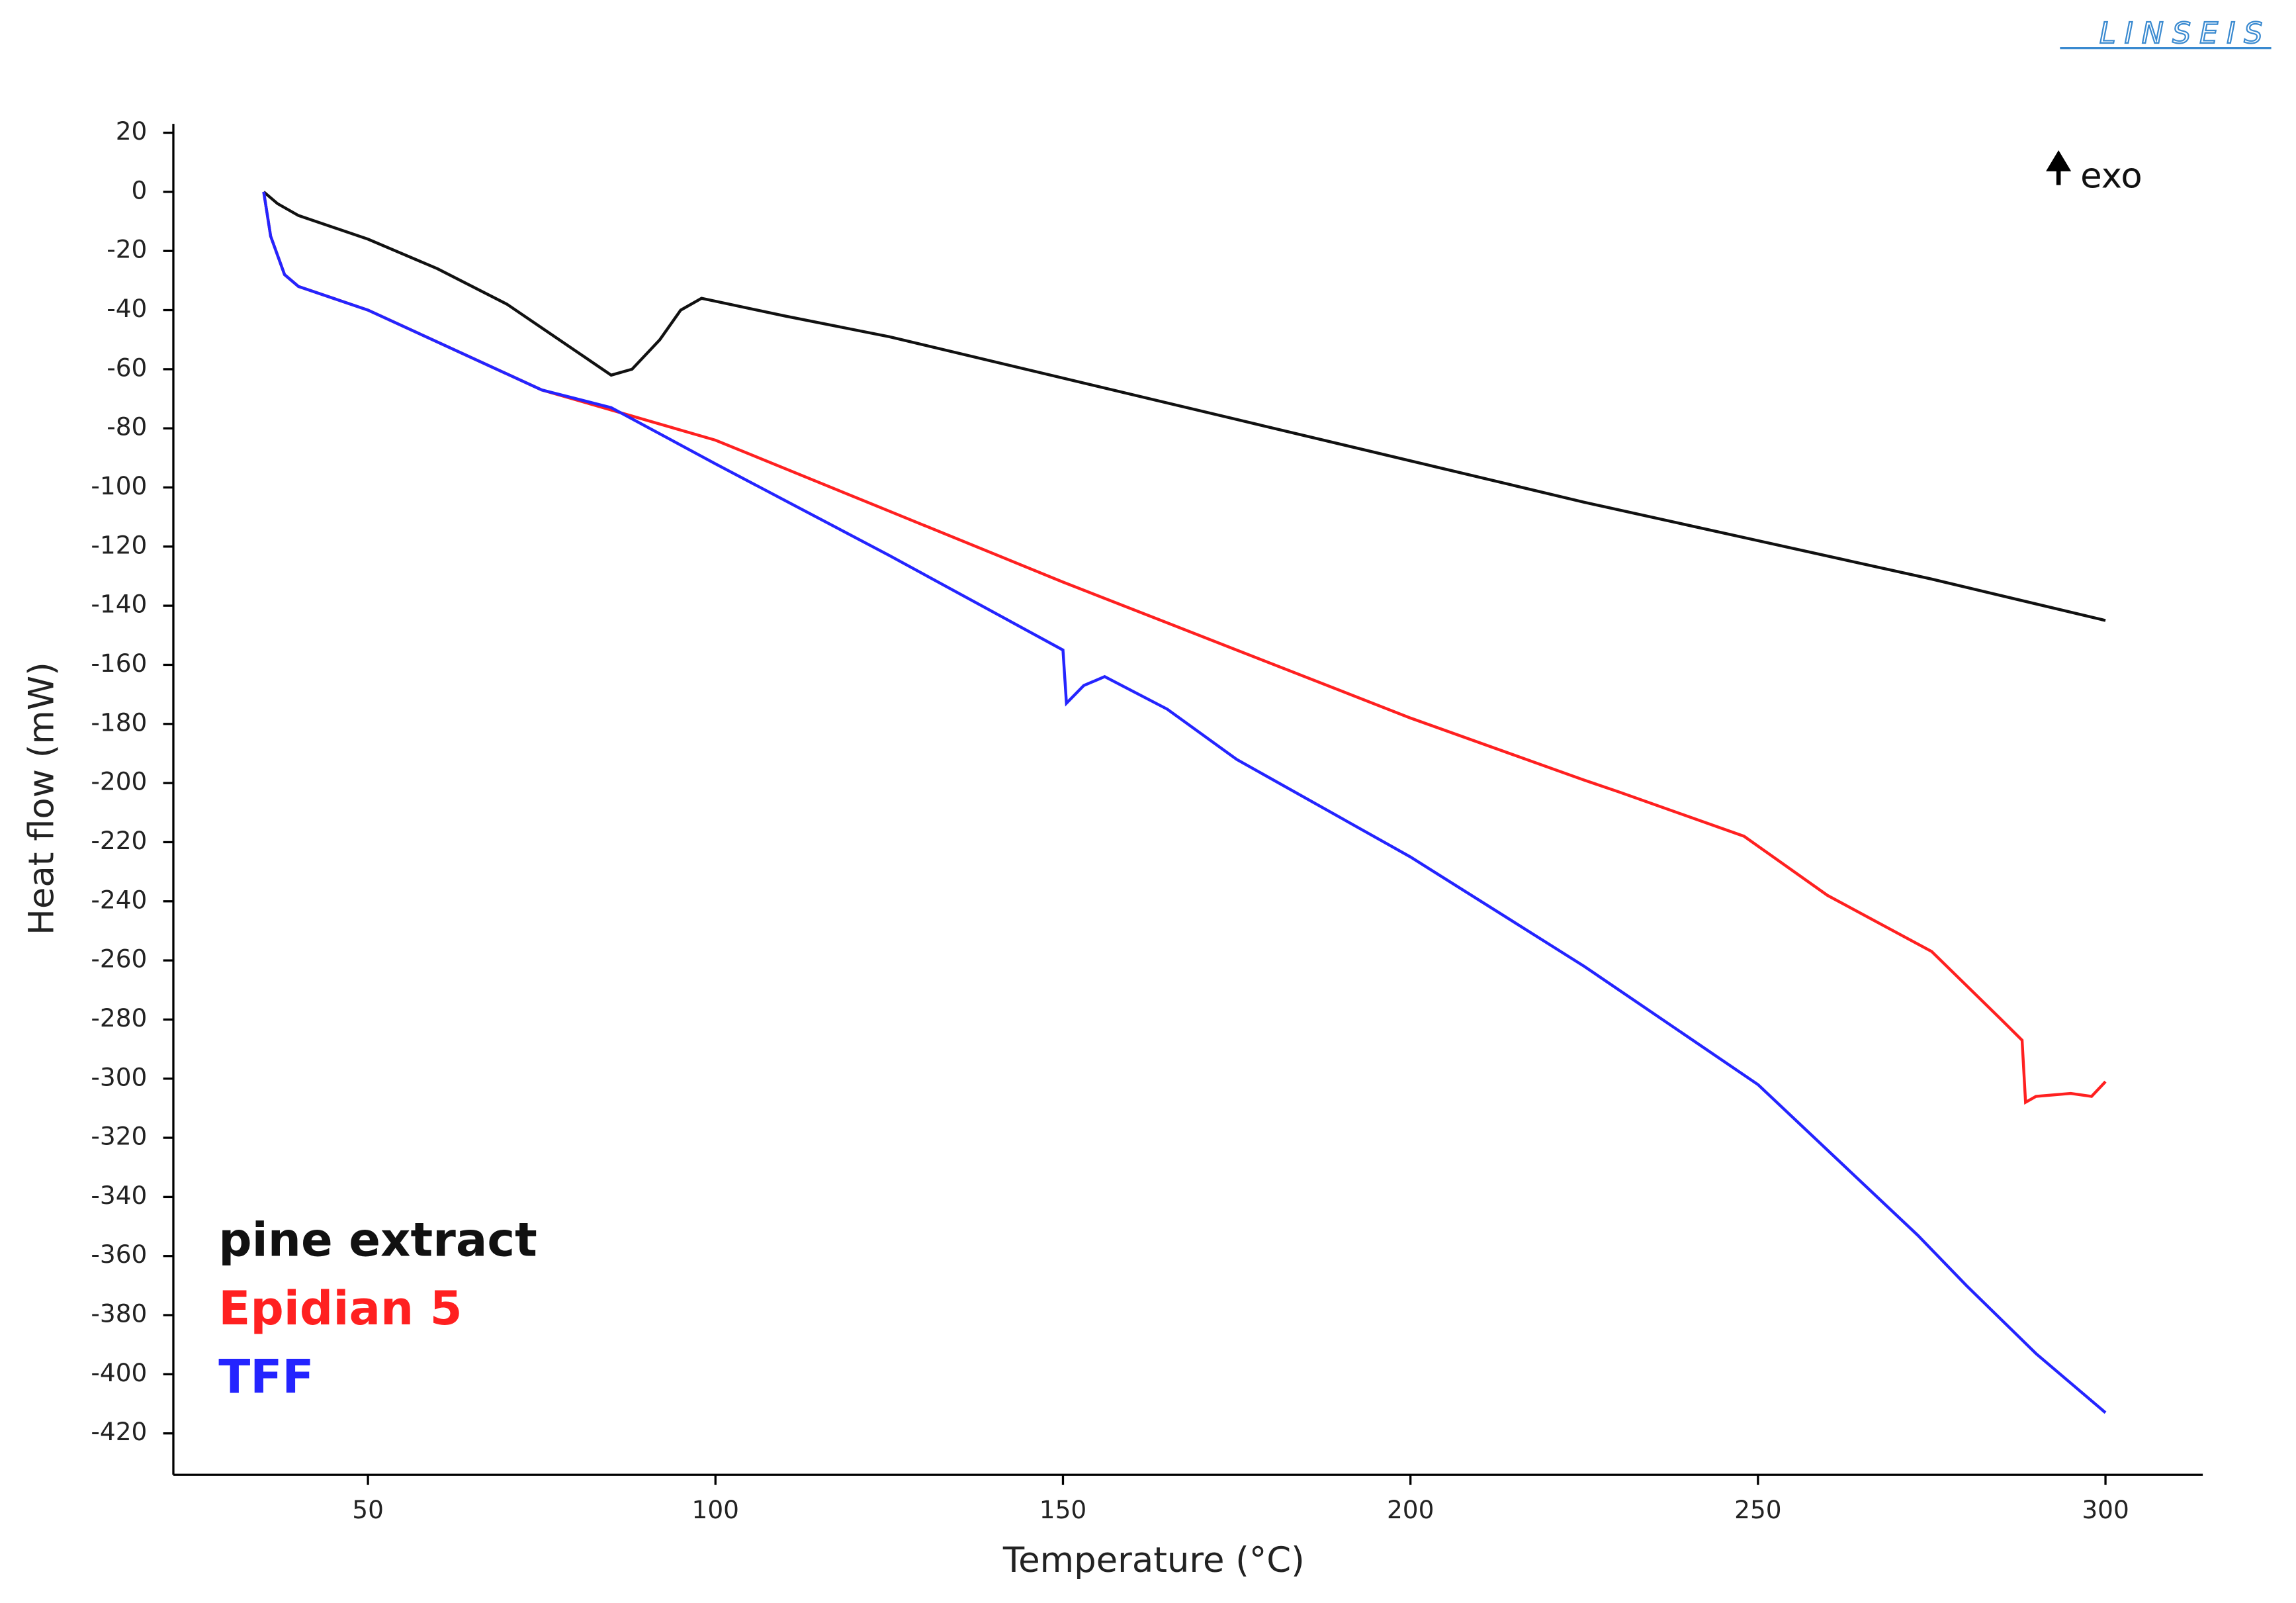 The image size is (2296, 1603). Describe the element at coordinates (2105, 1509) in the screenshot. I see `x-tick-label: 300` at that location.